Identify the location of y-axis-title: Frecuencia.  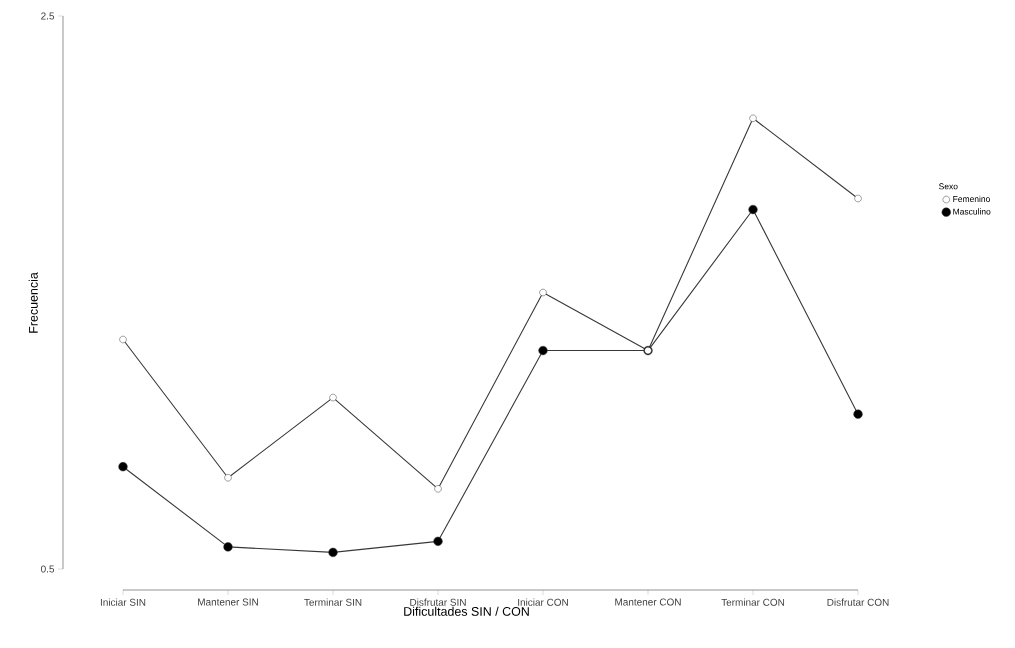
(33, 302).